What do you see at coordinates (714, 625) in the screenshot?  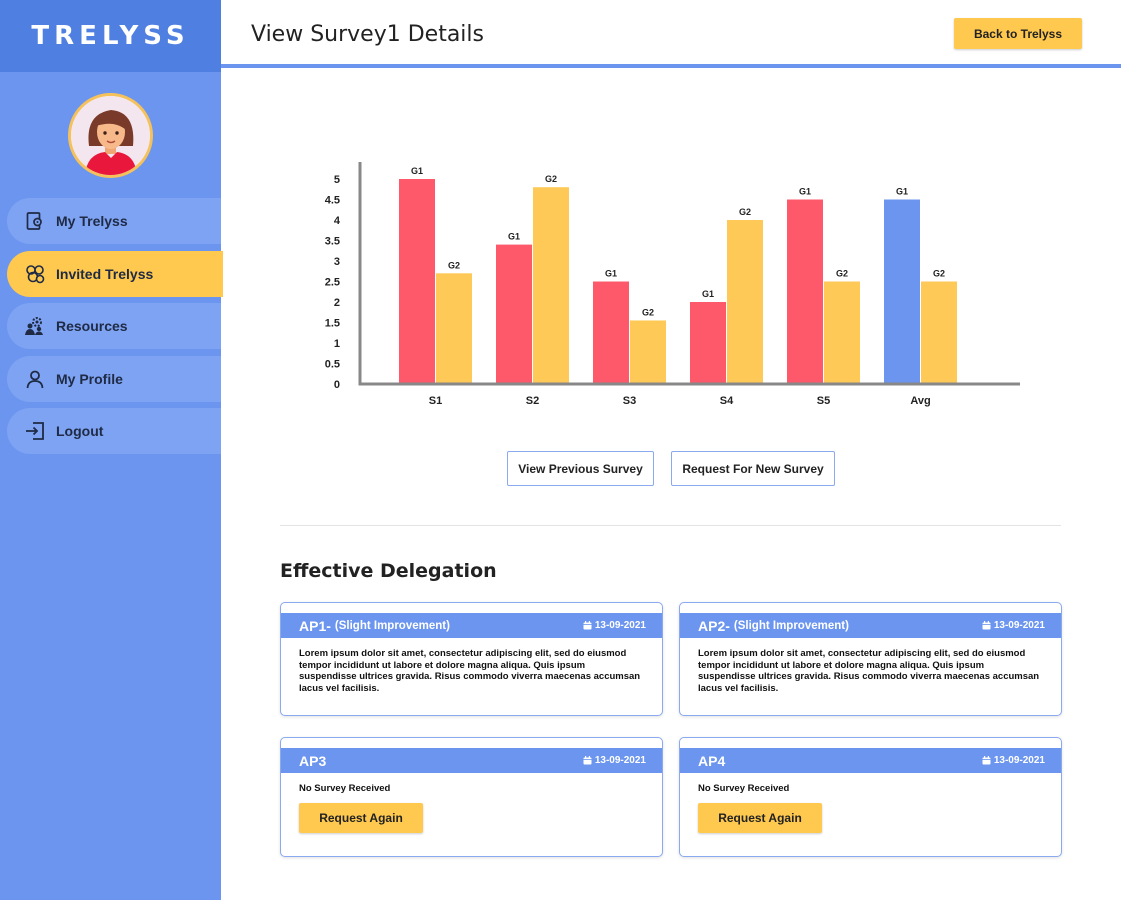 I see `card-code: AP2-` at bounding box center [714, 625].